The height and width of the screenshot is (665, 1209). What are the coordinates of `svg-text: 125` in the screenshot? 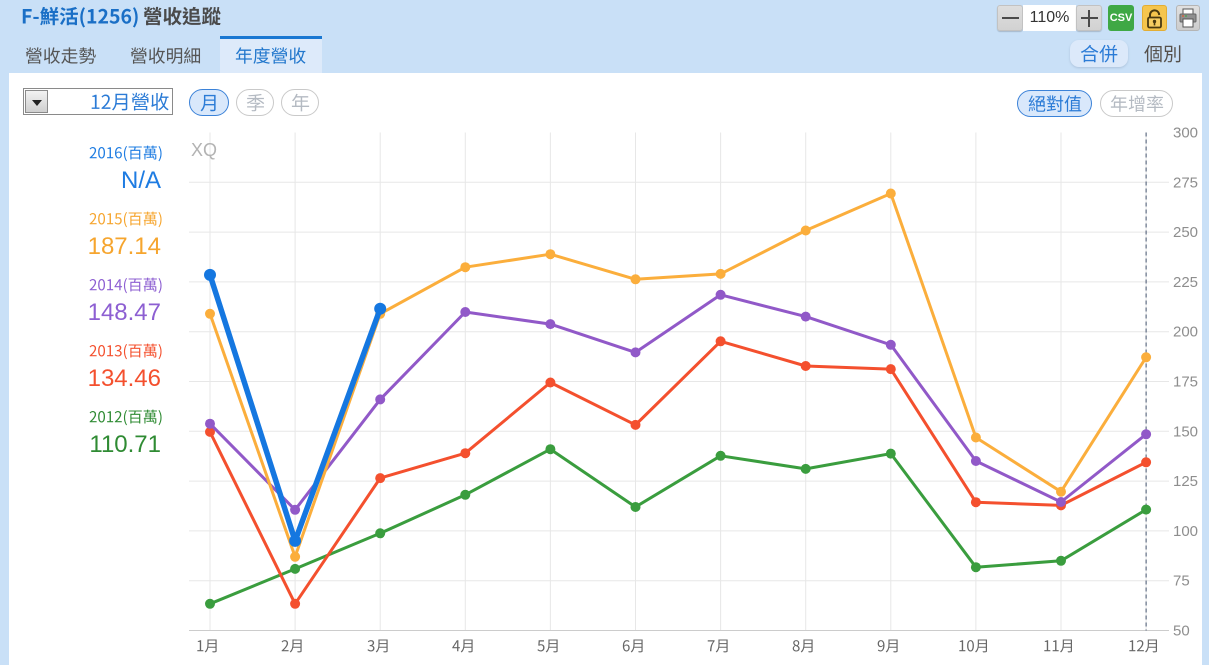 It's located at (1185, 481).